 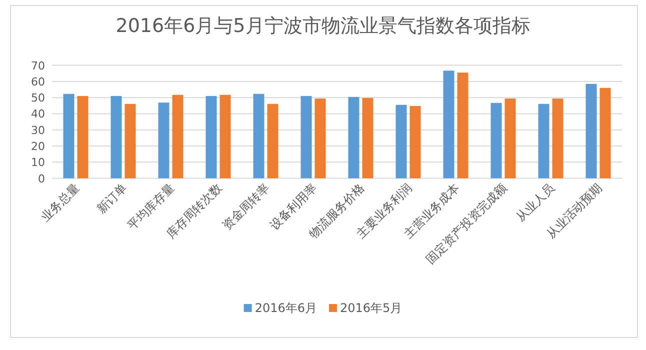 What do you see at coordinates (38, 163) in the screenshot?
I see `y-tick-label: 10` at bounding box center [38, 163].